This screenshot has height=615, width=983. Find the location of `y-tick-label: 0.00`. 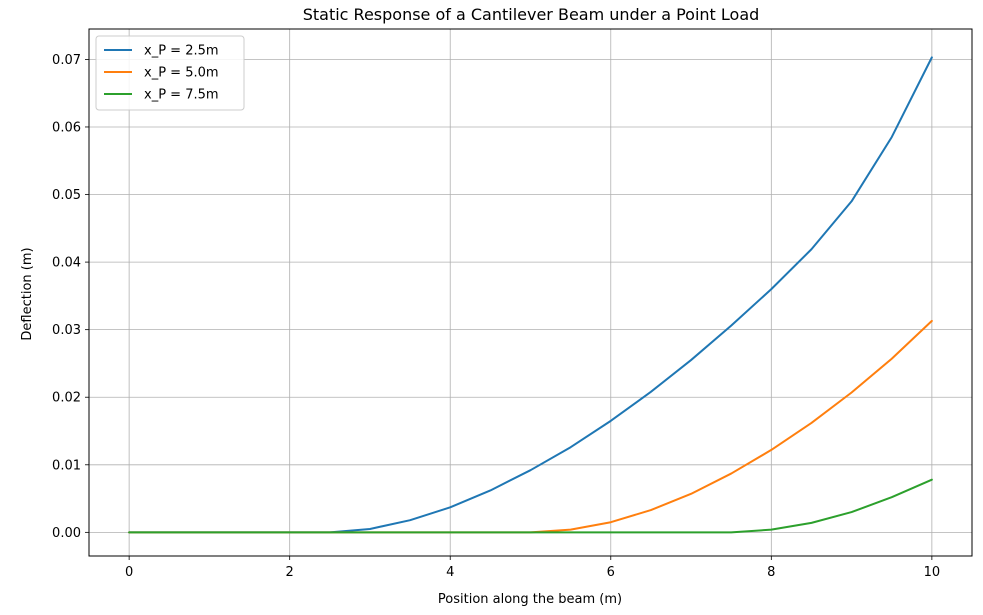

y-tick-label: 0.00 is located at coordinates (66, 533).